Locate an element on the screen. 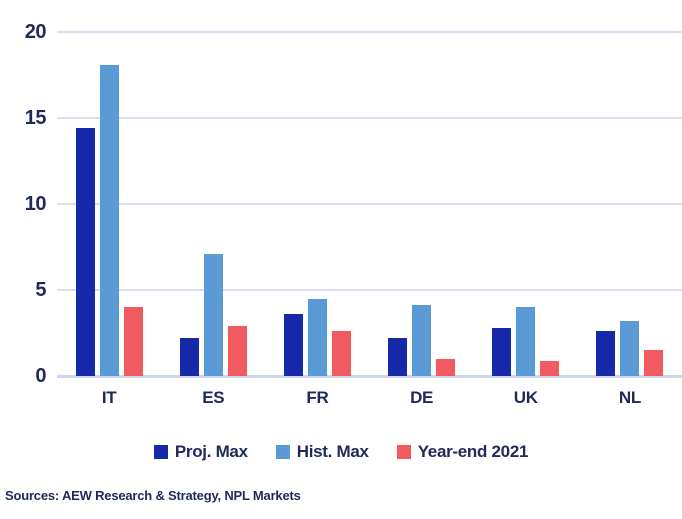 This screenshot has height=519, width=682. legend: Proj. Max Hist. Max Year-end 2021 is located at coordinates (341, 452).